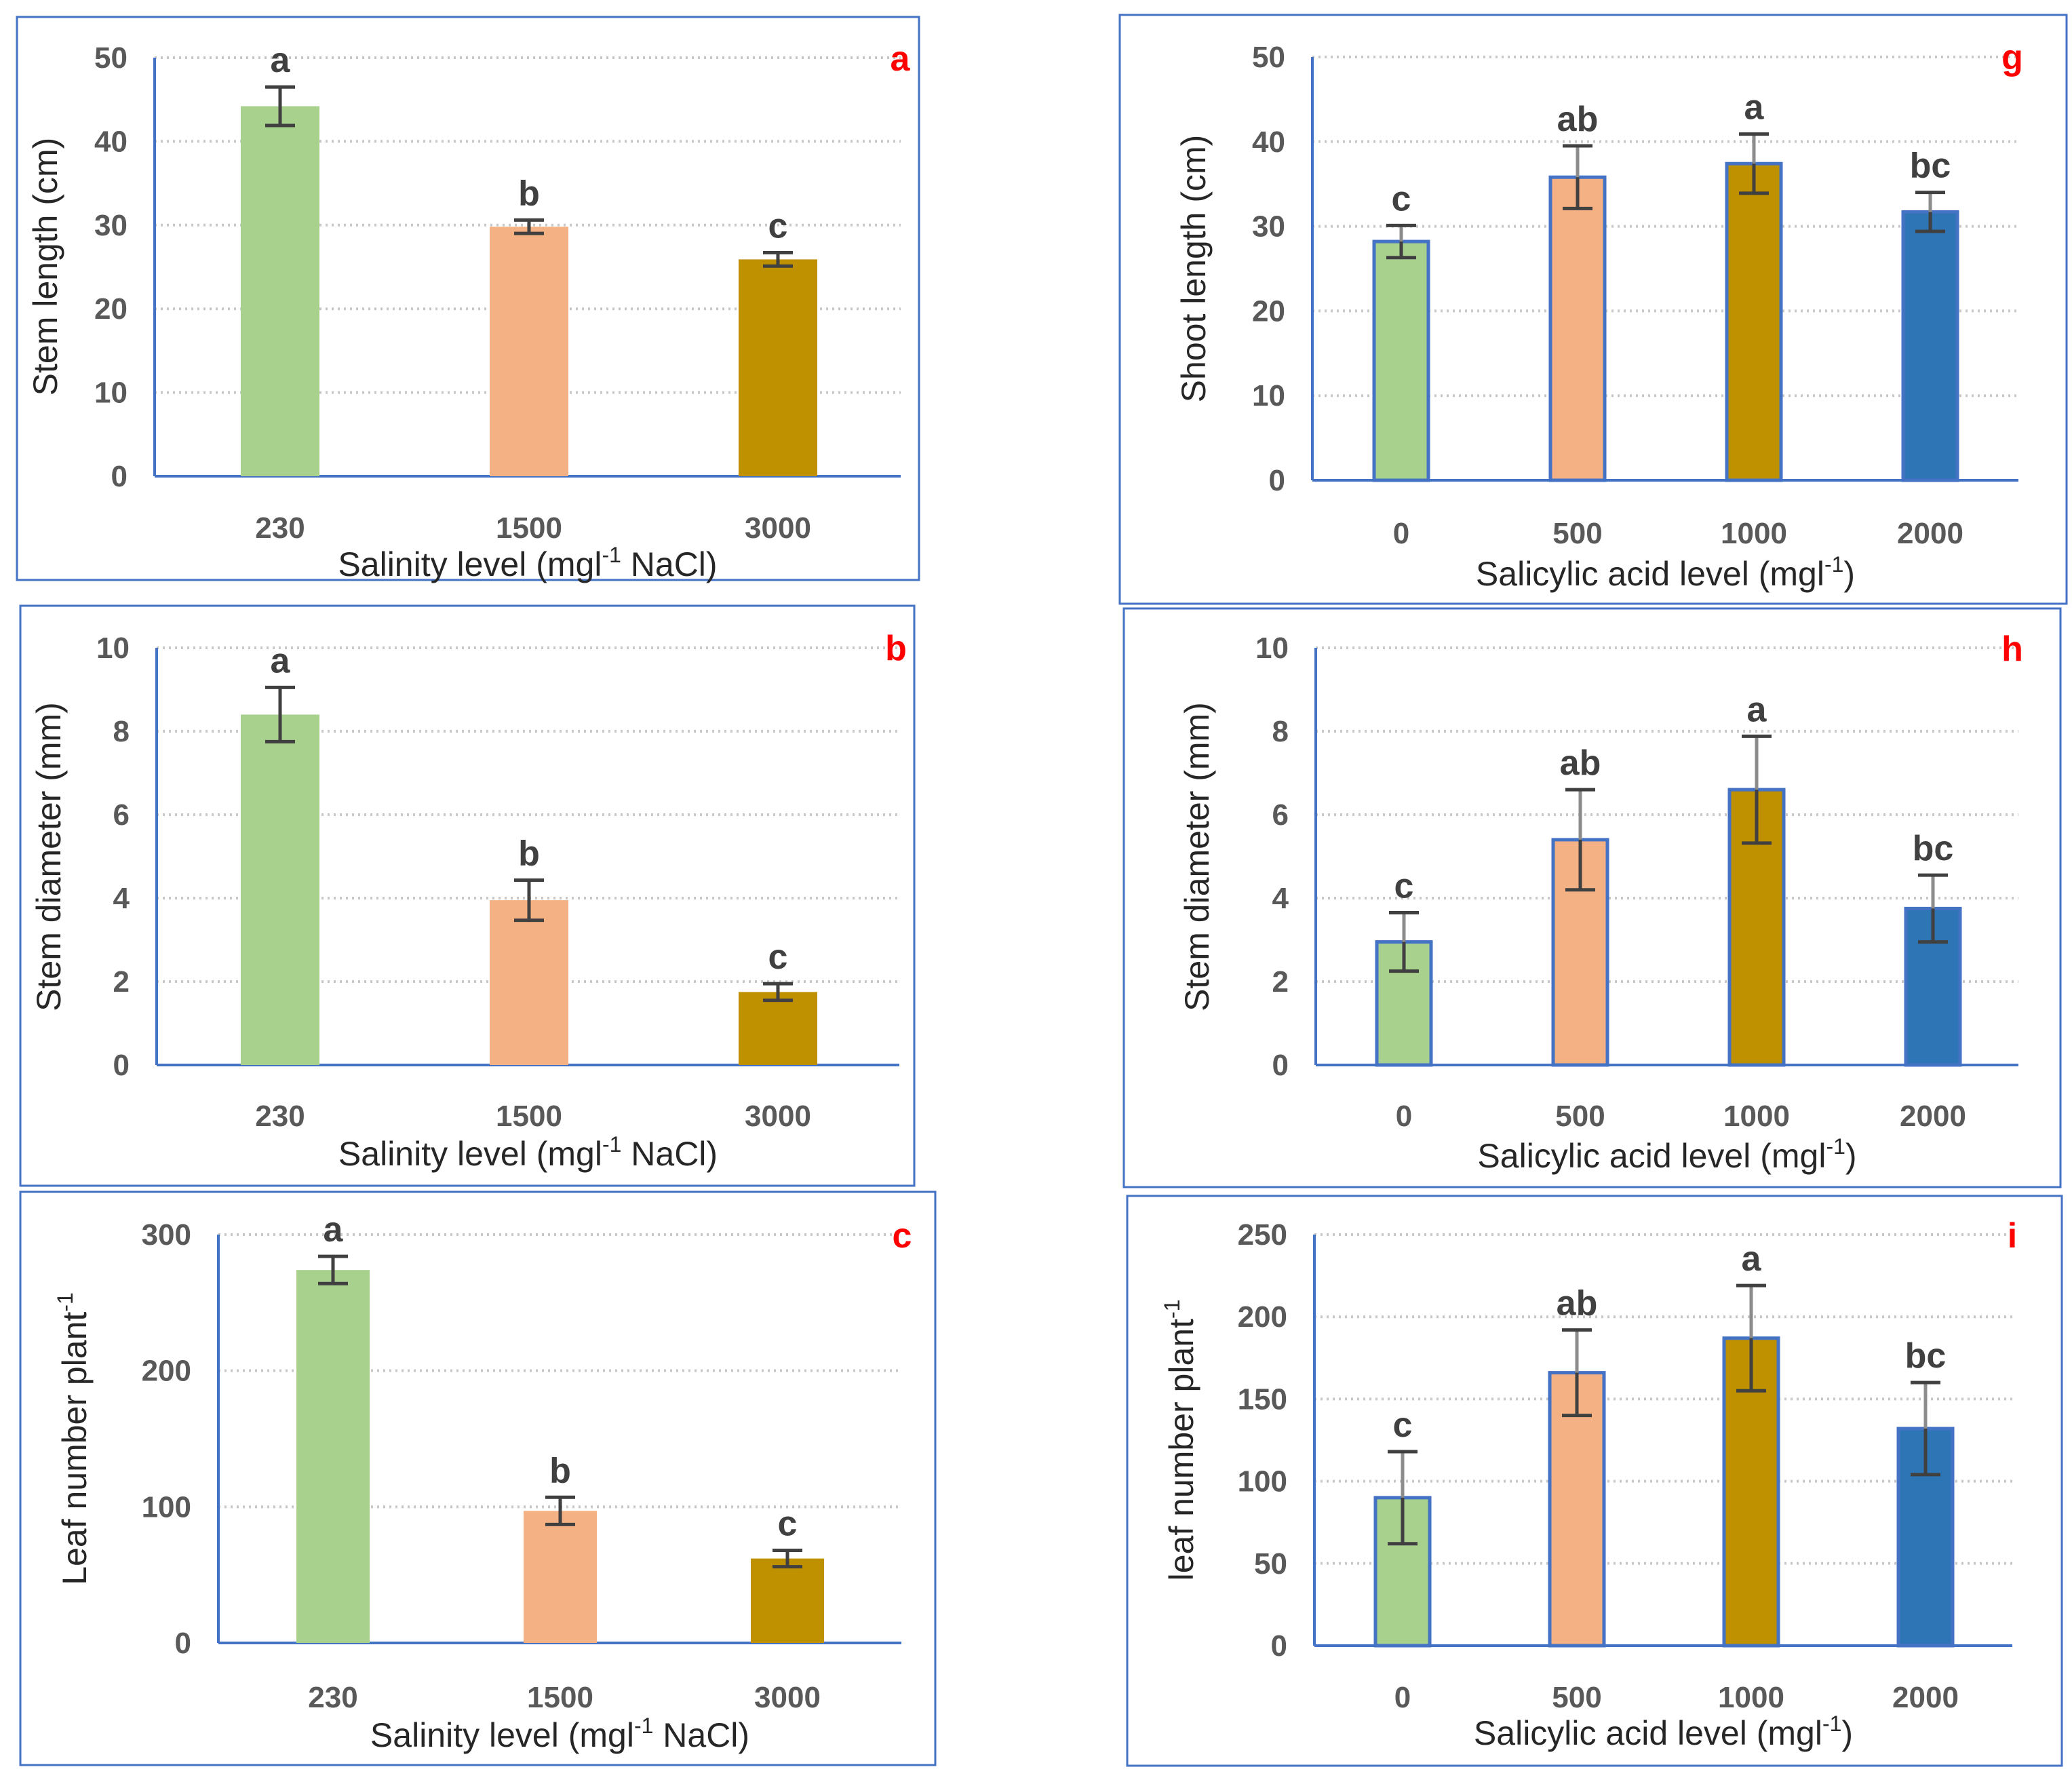  Describe the element at coordinates (1194, 269) in the screenshot. I see `y-axis-title: Shoot length (cm)` at that location.